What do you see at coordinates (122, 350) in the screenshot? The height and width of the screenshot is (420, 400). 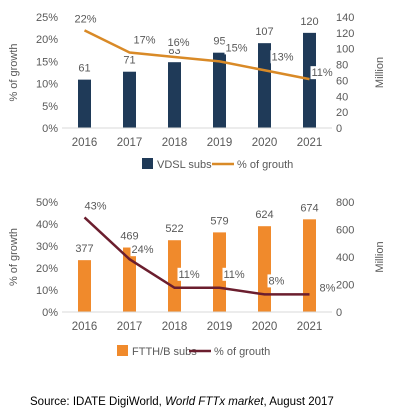 I see `chart2-legend-bar-swatch` at bounding box center [122, 350].